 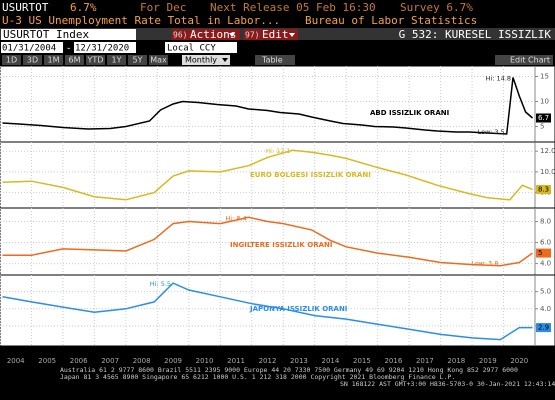 What do you see at coordinates (201, 60) in the screenshot?
I see `frequency: Monthly` at bounding box center [201, 60].